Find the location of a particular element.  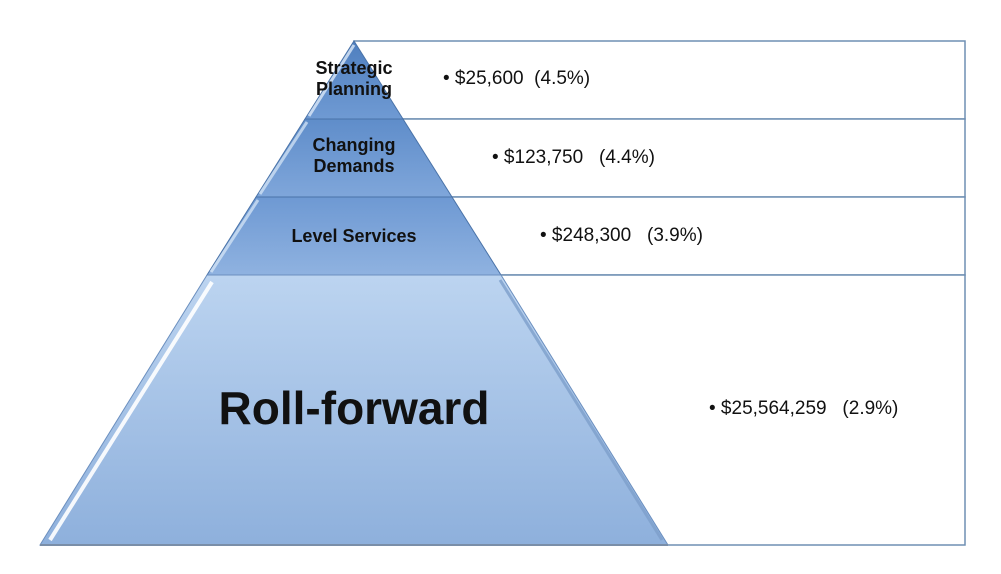

tier-value-roll-forward: • $25,564,259 (2.9%) is located at coordinates (804, 408).